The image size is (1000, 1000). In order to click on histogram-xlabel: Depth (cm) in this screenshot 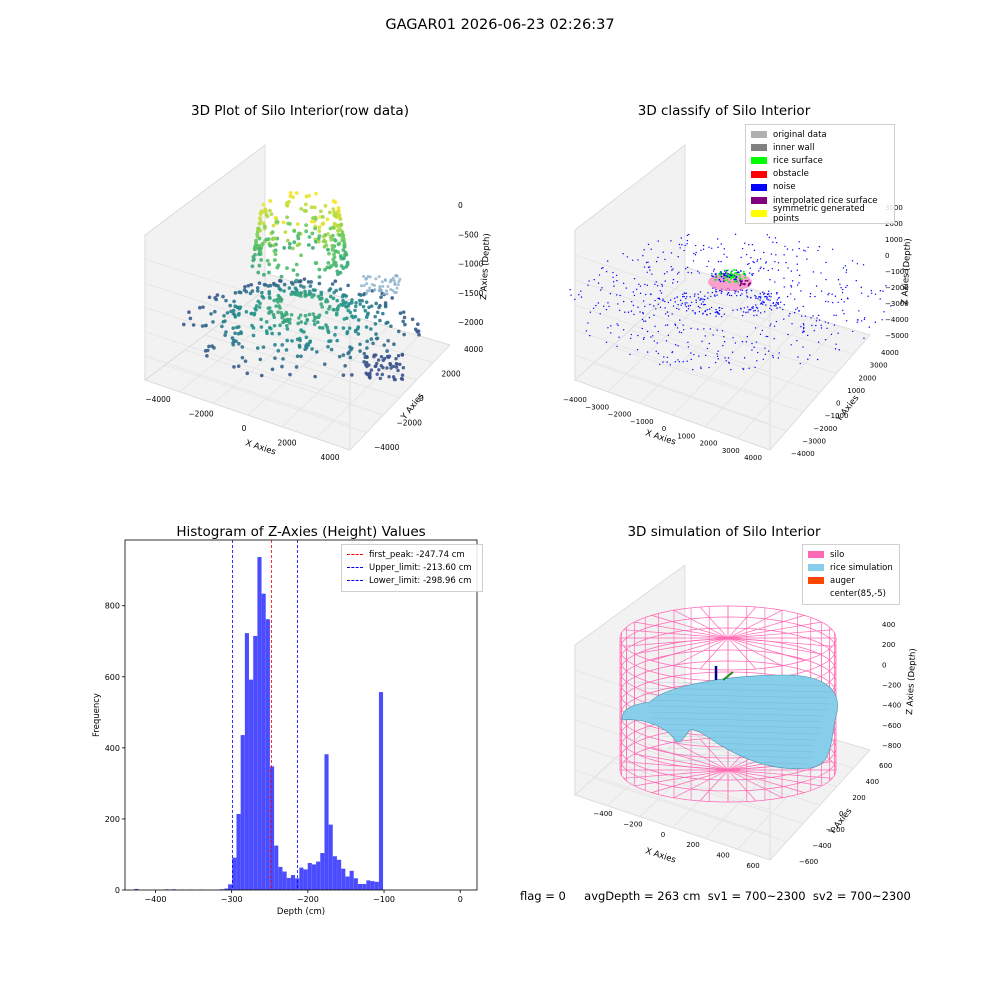, I will do `click(301, 912)`.